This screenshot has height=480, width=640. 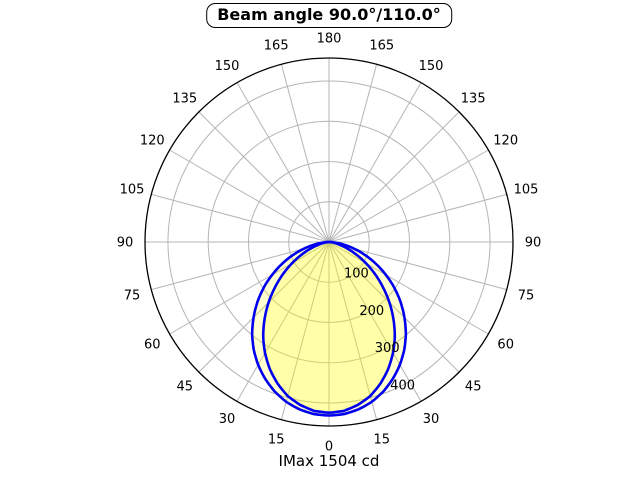 I want to click on beam-lobe-fill-beam-110deg-plane, so click(x=329, y=329).